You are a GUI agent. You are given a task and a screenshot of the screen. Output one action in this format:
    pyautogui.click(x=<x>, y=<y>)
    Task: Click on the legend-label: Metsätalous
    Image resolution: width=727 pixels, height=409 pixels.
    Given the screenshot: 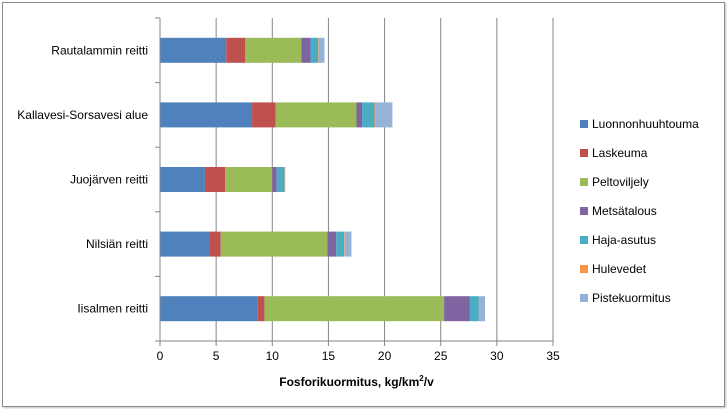 What is the action you would take?
    pyautogui.click(x=624, y=211)
    